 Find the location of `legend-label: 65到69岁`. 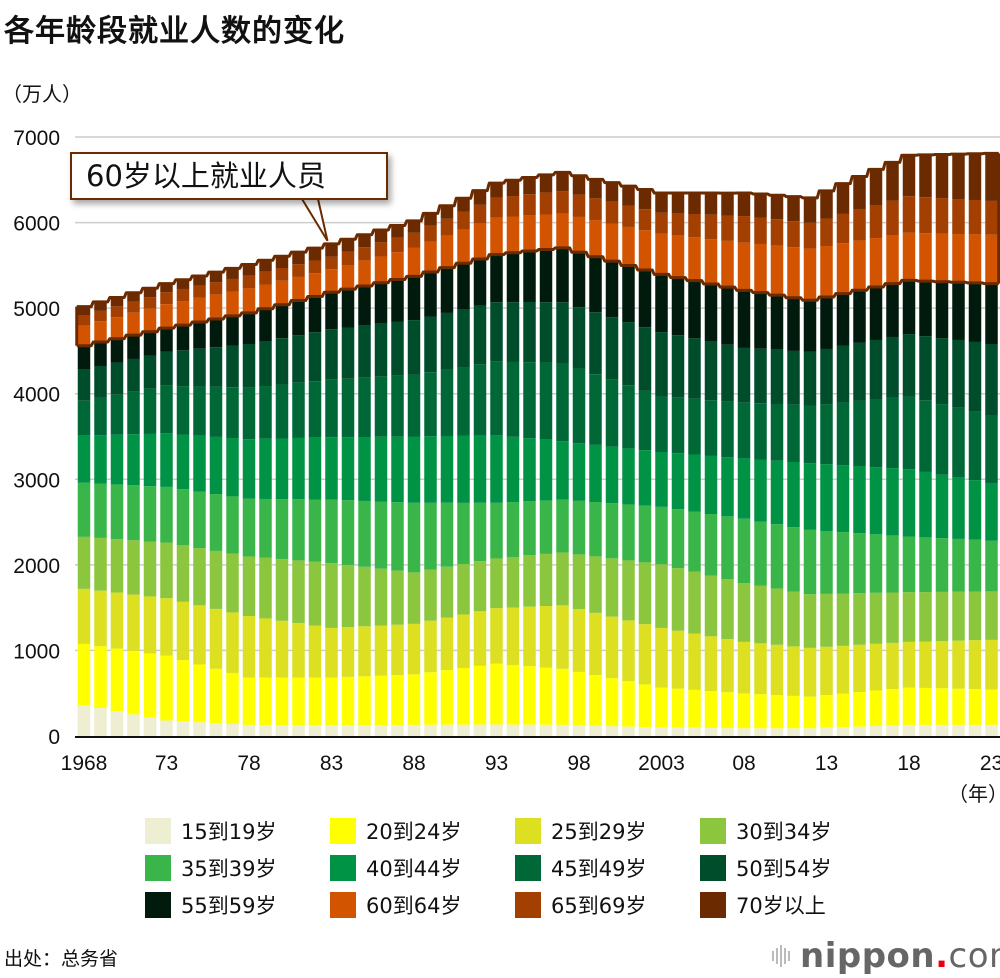

legend-label: 65到69岁 is located at coordinates (599, 906).